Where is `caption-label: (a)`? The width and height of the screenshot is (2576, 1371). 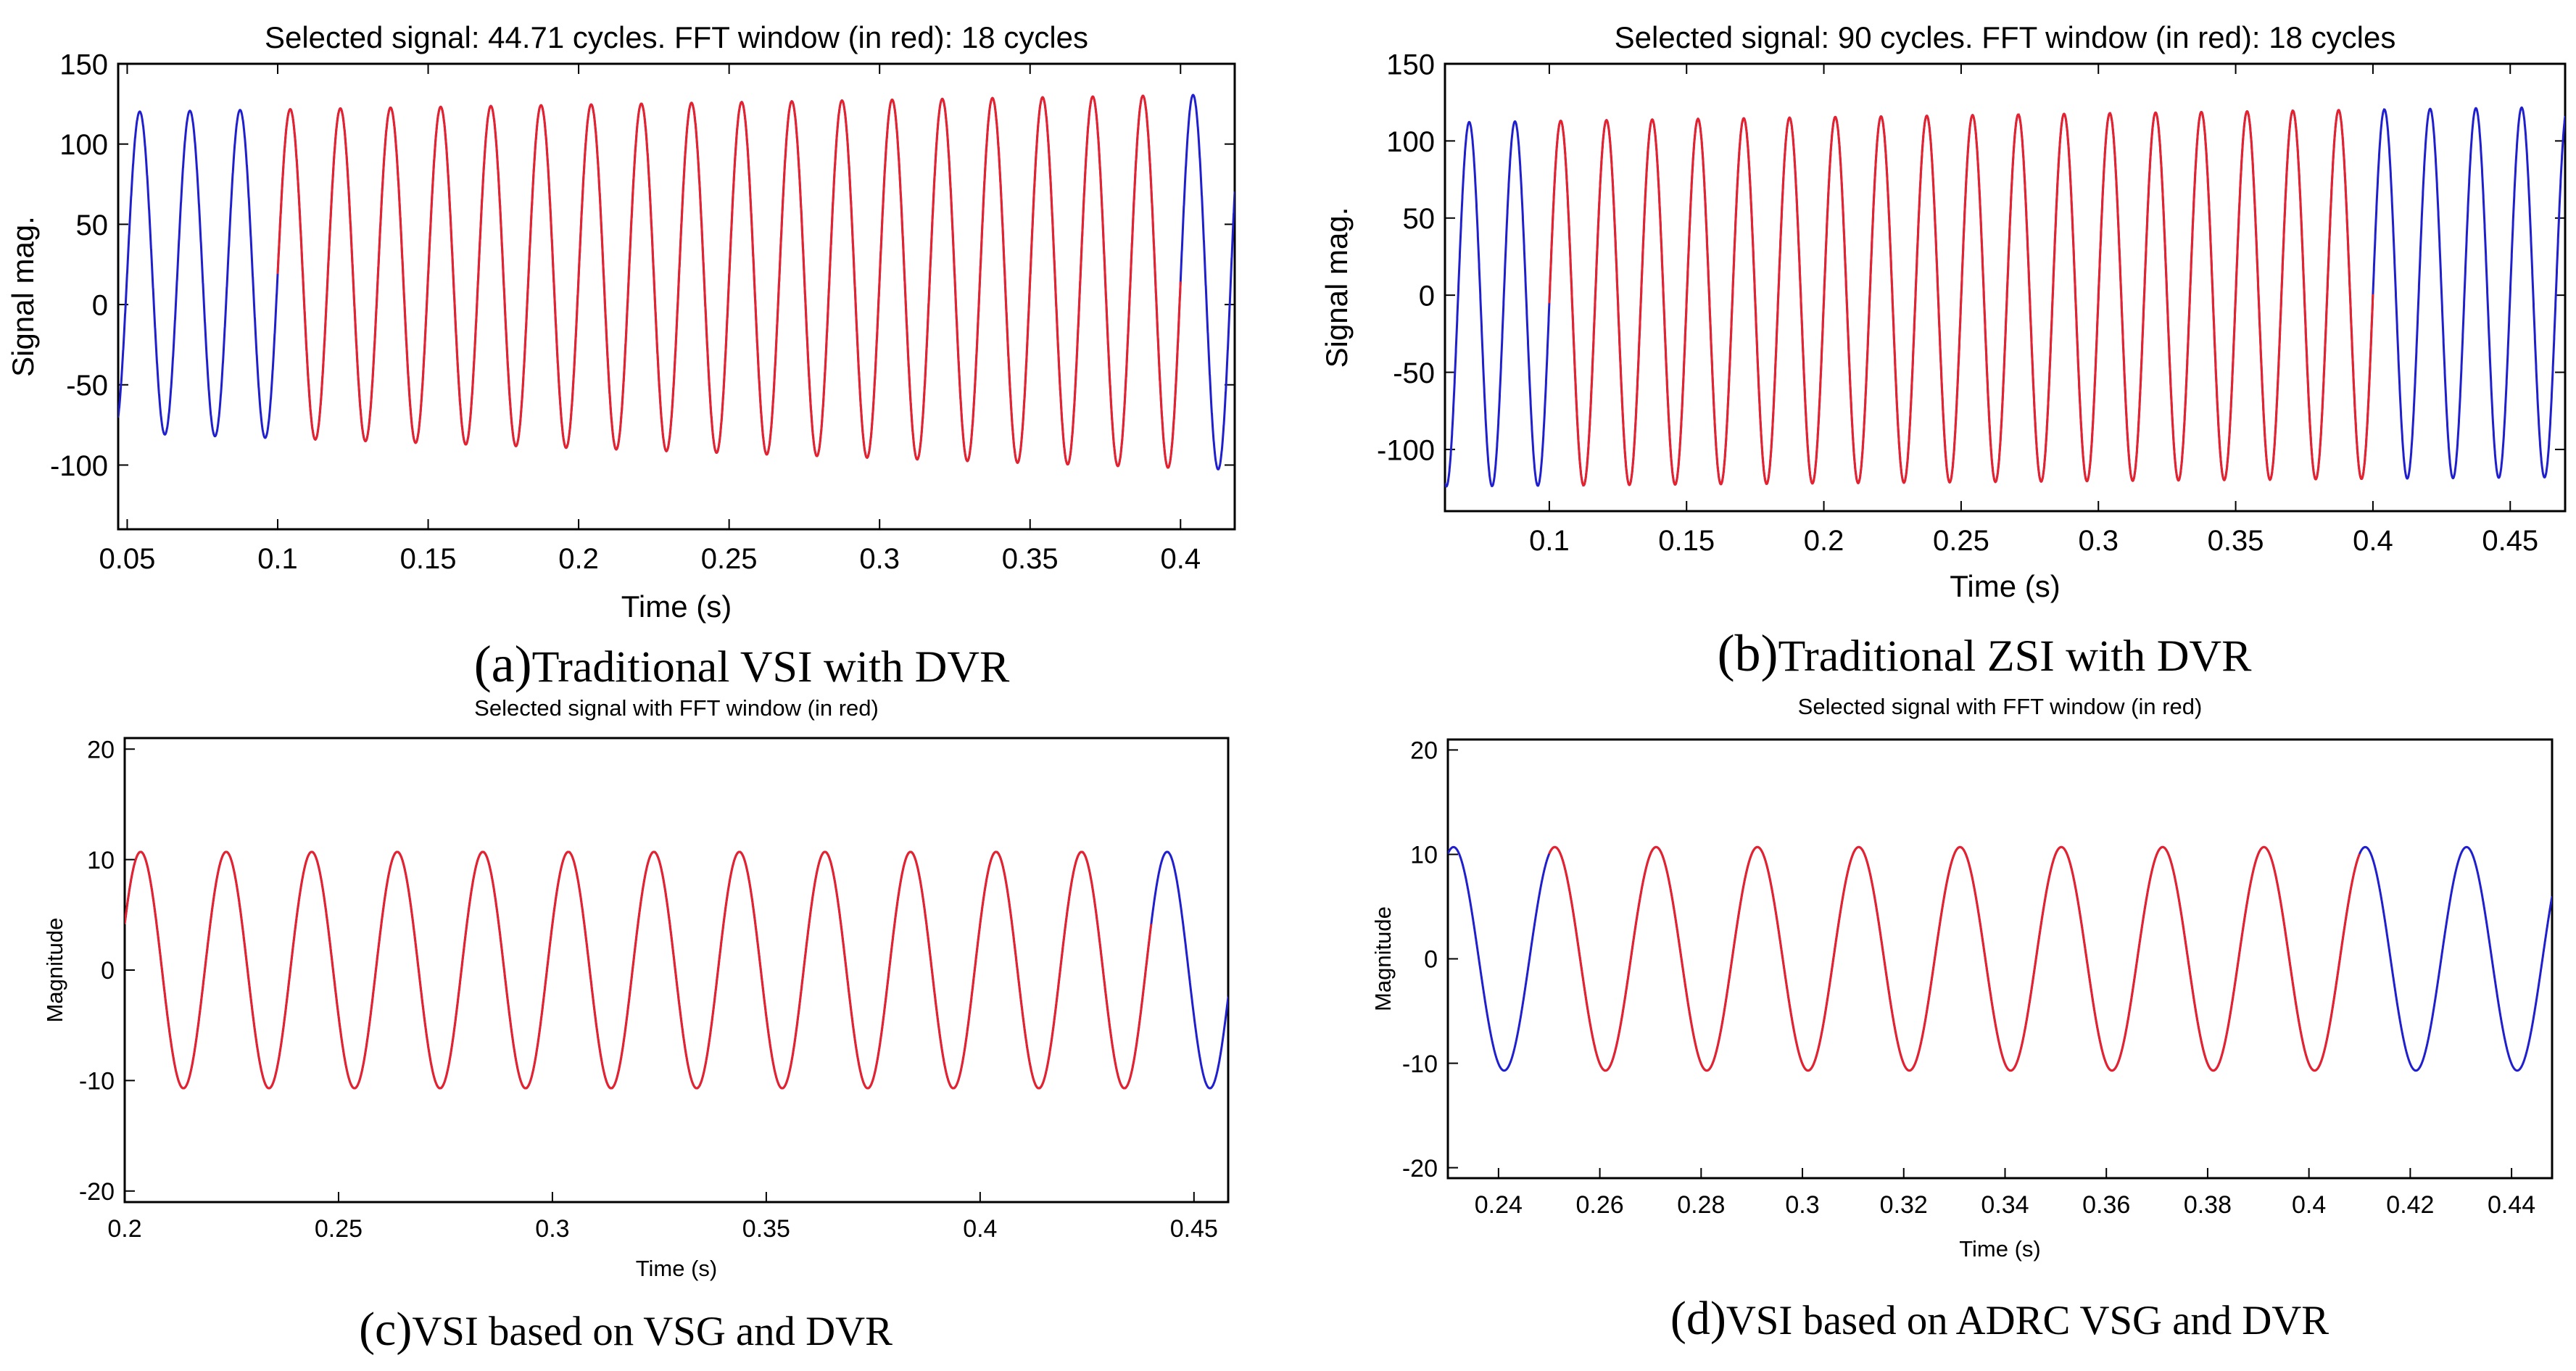
caption-label: (a) is located at coordinates (503, 664).